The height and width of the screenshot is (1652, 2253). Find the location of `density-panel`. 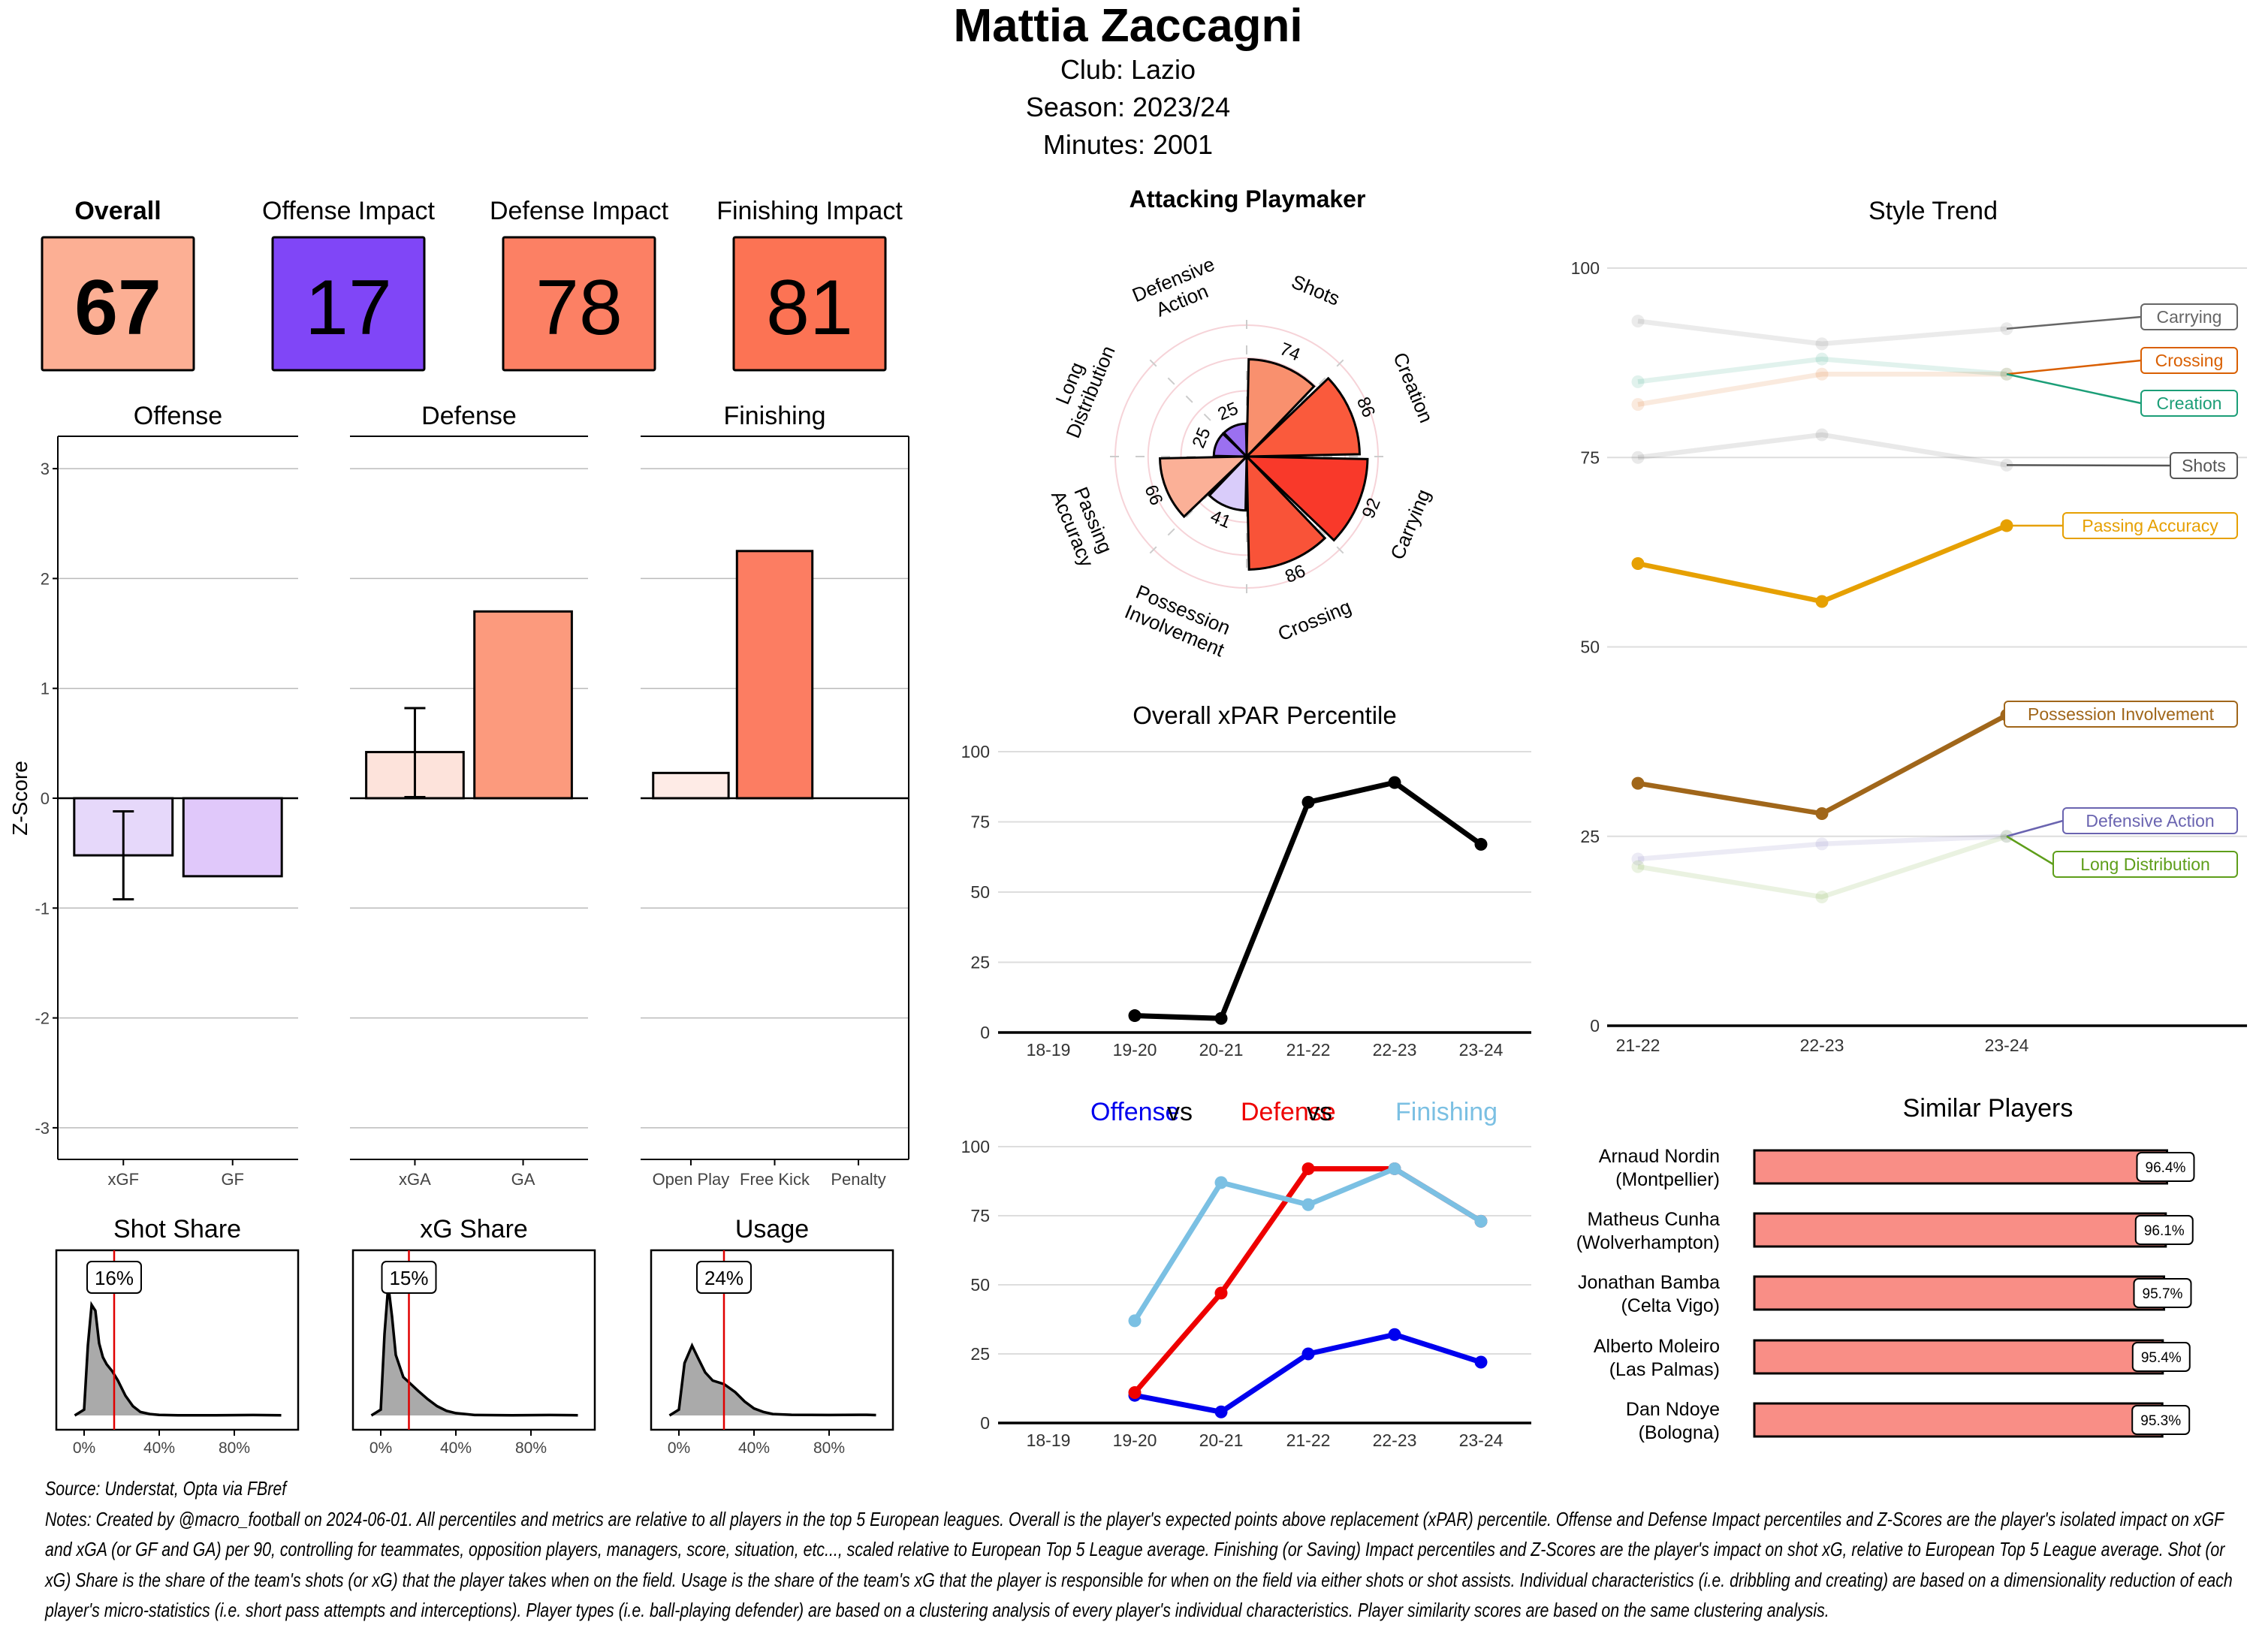

density-panel is located at coordinates (473, 1340).